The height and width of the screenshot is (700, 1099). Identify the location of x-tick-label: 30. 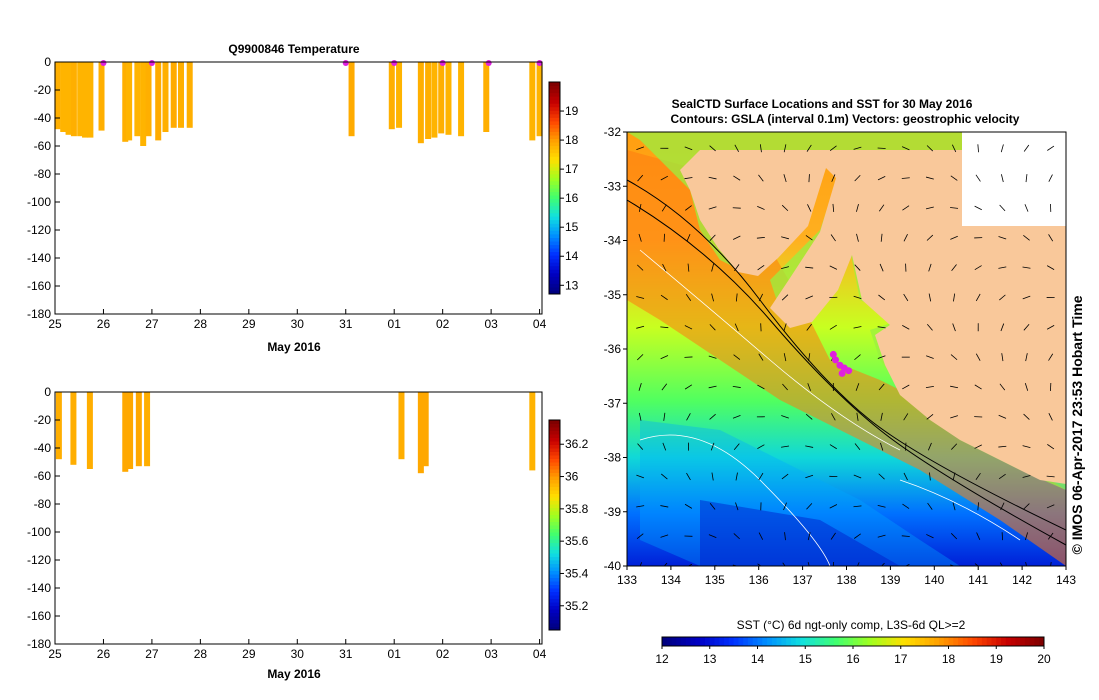
(298, 324).